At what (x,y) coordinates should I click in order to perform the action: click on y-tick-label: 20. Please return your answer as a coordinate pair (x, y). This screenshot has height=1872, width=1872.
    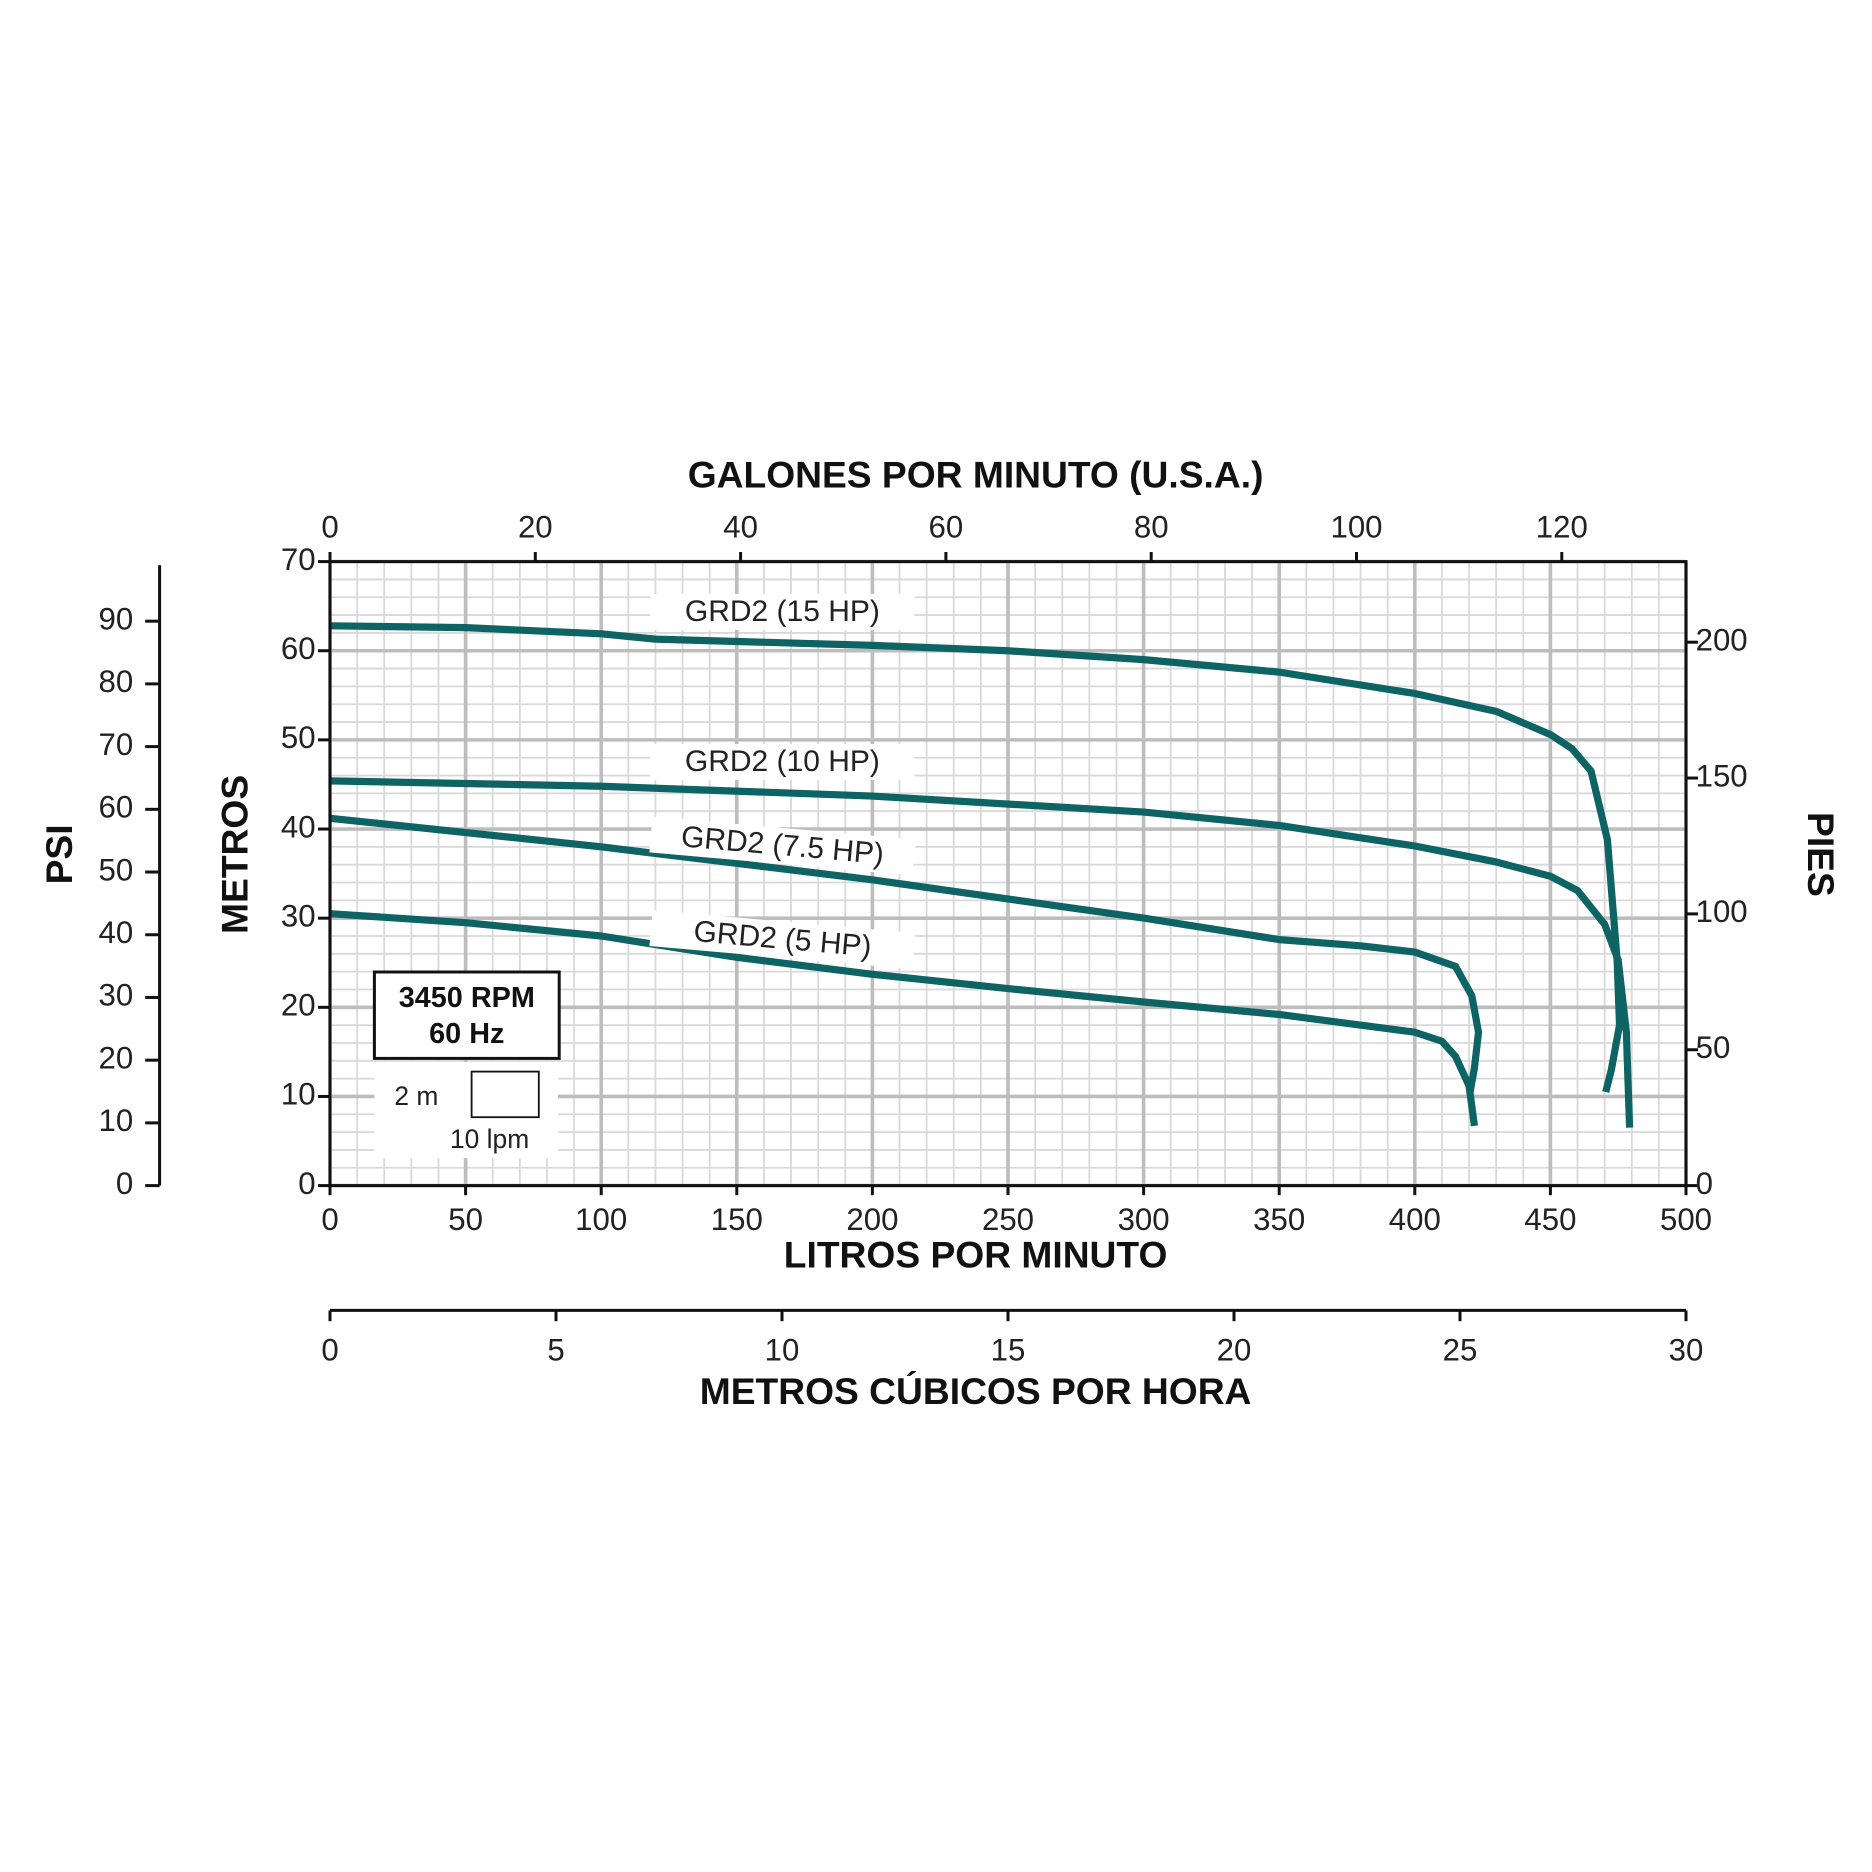
    Looking at the image, I should click on (298, 1005).